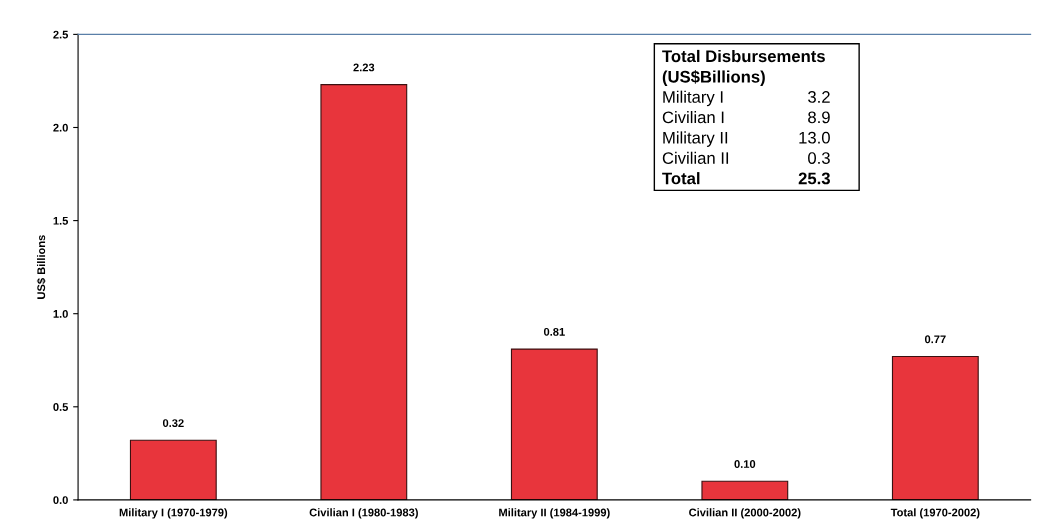  Describe the element at coordinates (173, 513) in the screenshot. I see `x-tick-label: Military I (1970-1979)` at that location.